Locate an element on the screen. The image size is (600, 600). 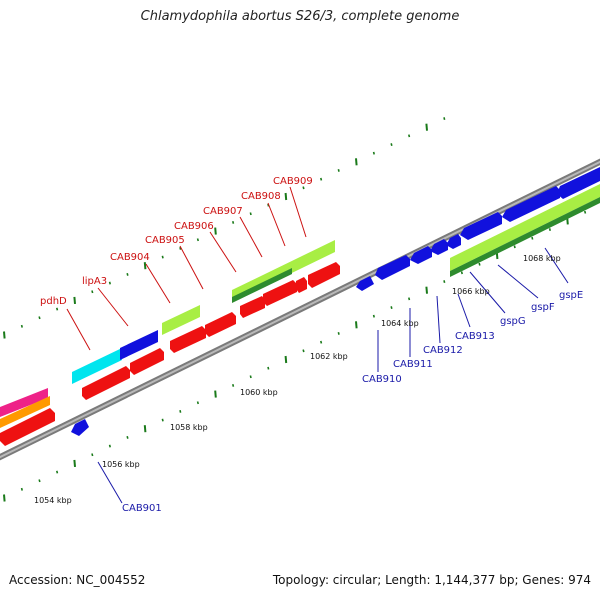
label-CAB906: CAB906 is located at coordinates (194, 226).